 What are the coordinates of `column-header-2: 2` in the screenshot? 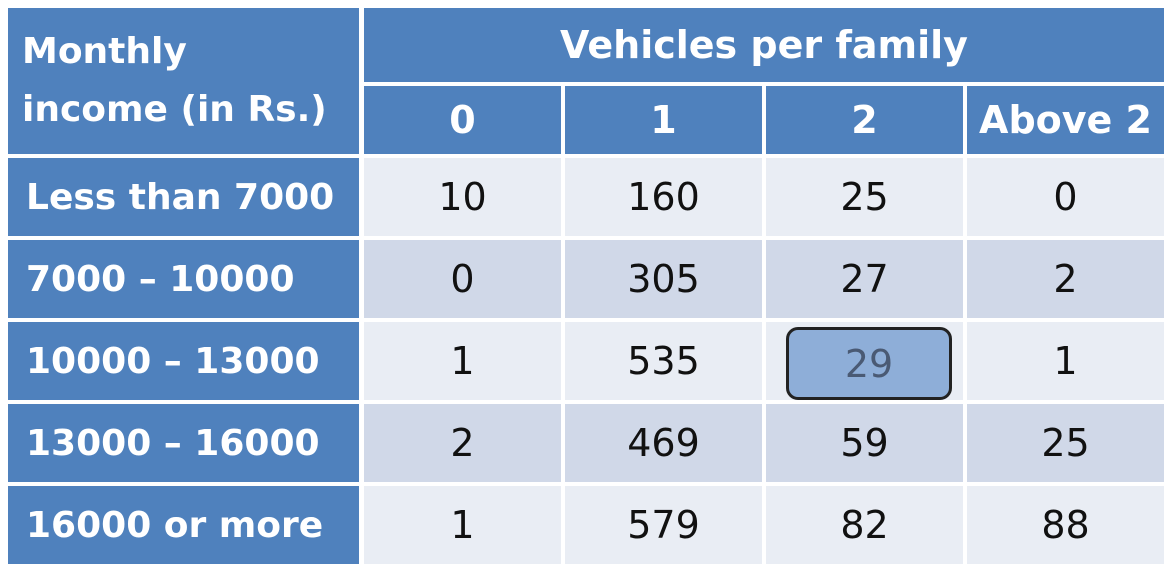 It's located at (864, 120).